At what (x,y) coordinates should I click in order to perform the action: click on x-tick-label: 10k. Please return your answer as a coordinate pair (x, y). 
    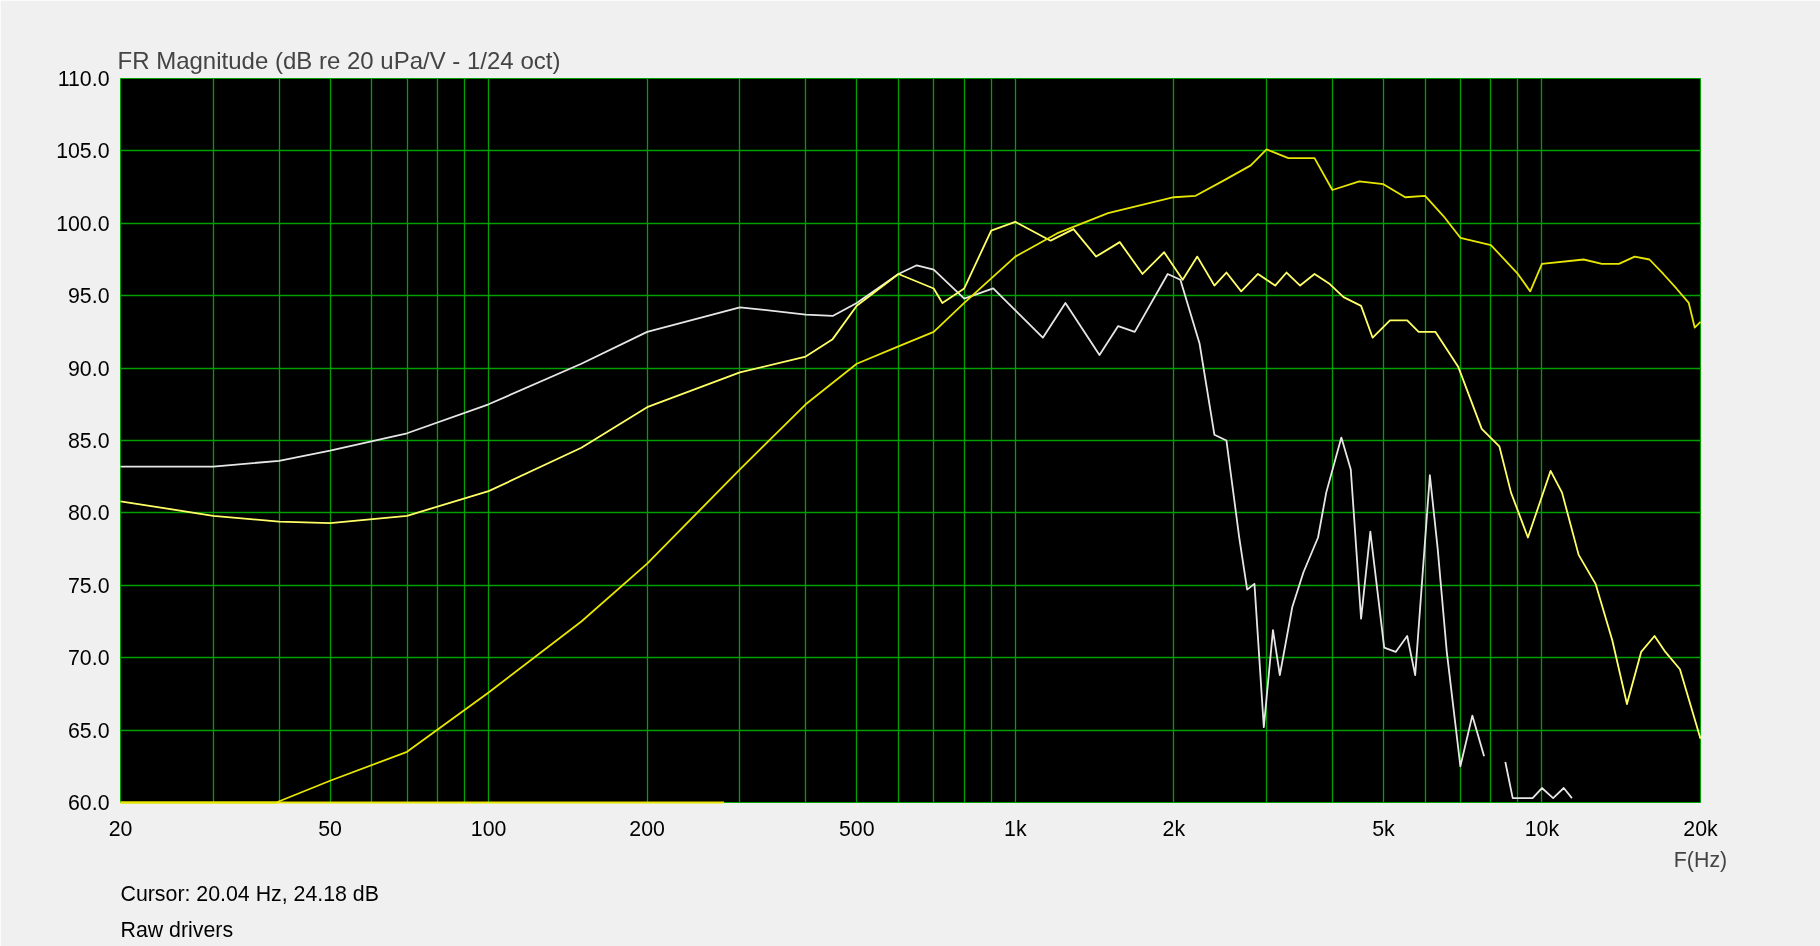
    Looking at the image, I should click on (1542, 828).